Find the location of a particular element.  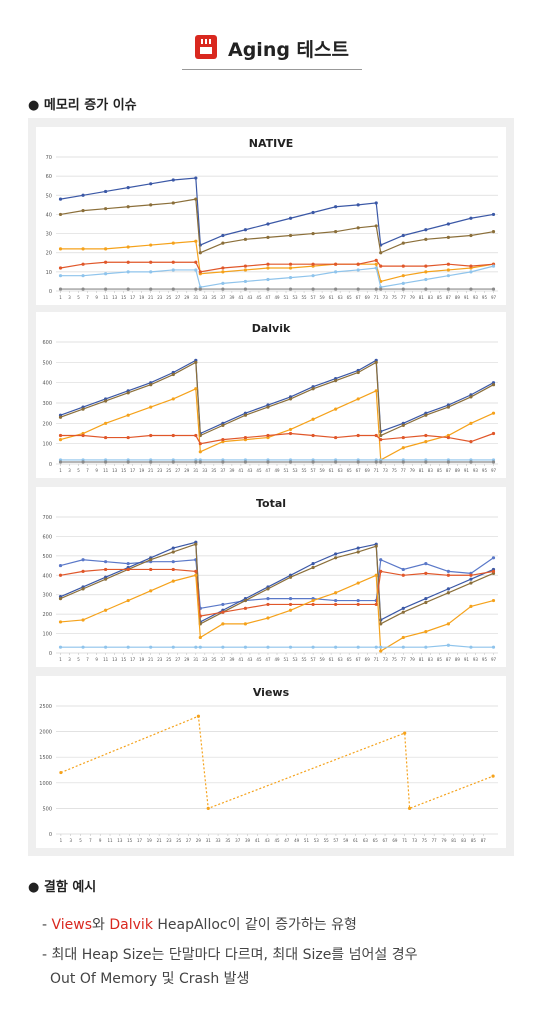

x-tick-label: 17 is located at coordinates (133, 297).